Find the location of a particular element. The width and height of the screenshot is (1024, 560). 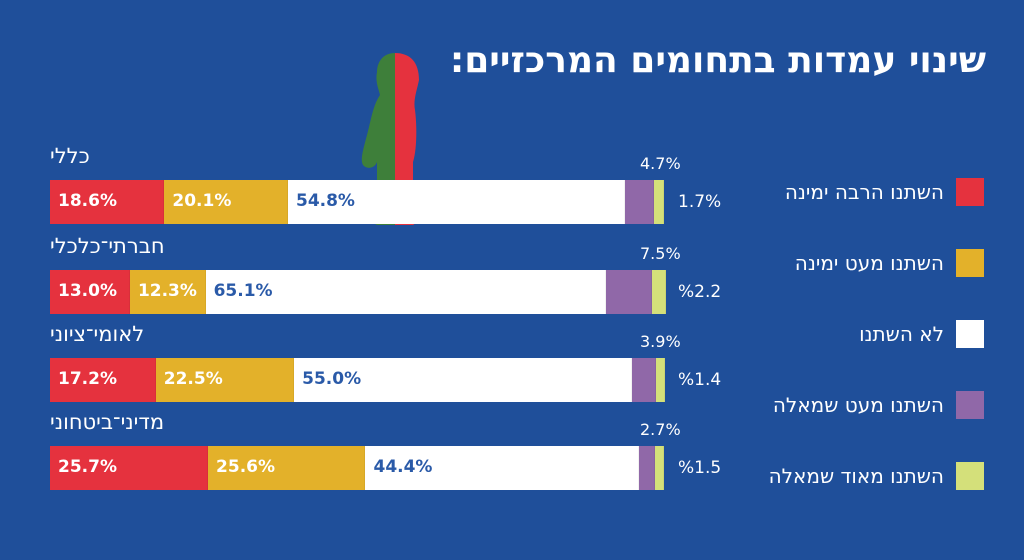

data-label-much-left: %2.2 is located at coordinates (700, 292).